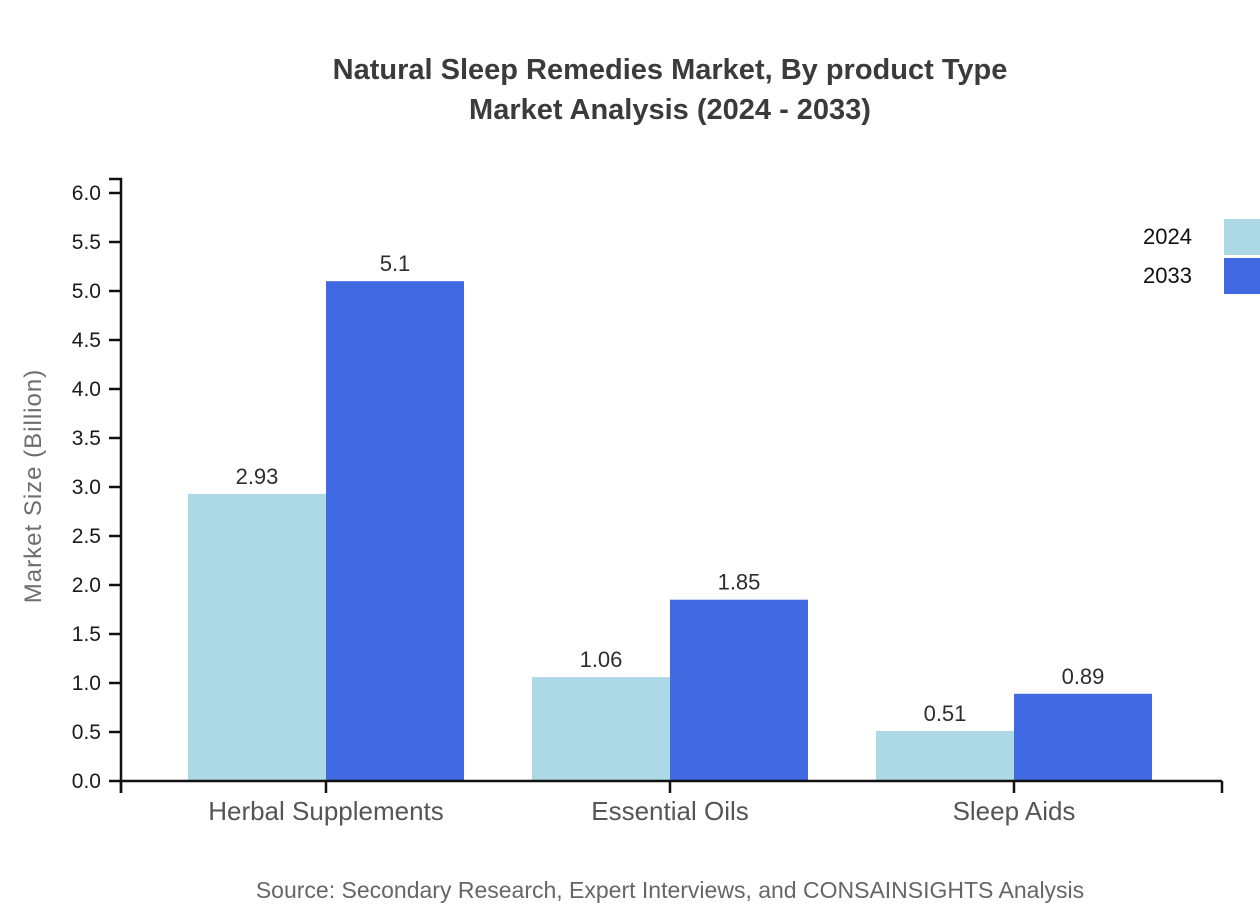  What do you see at coordinates (86, 193) in the screenshot?
I see `y-axis-tick-label: 6.0` at bounding box center [86, 193].